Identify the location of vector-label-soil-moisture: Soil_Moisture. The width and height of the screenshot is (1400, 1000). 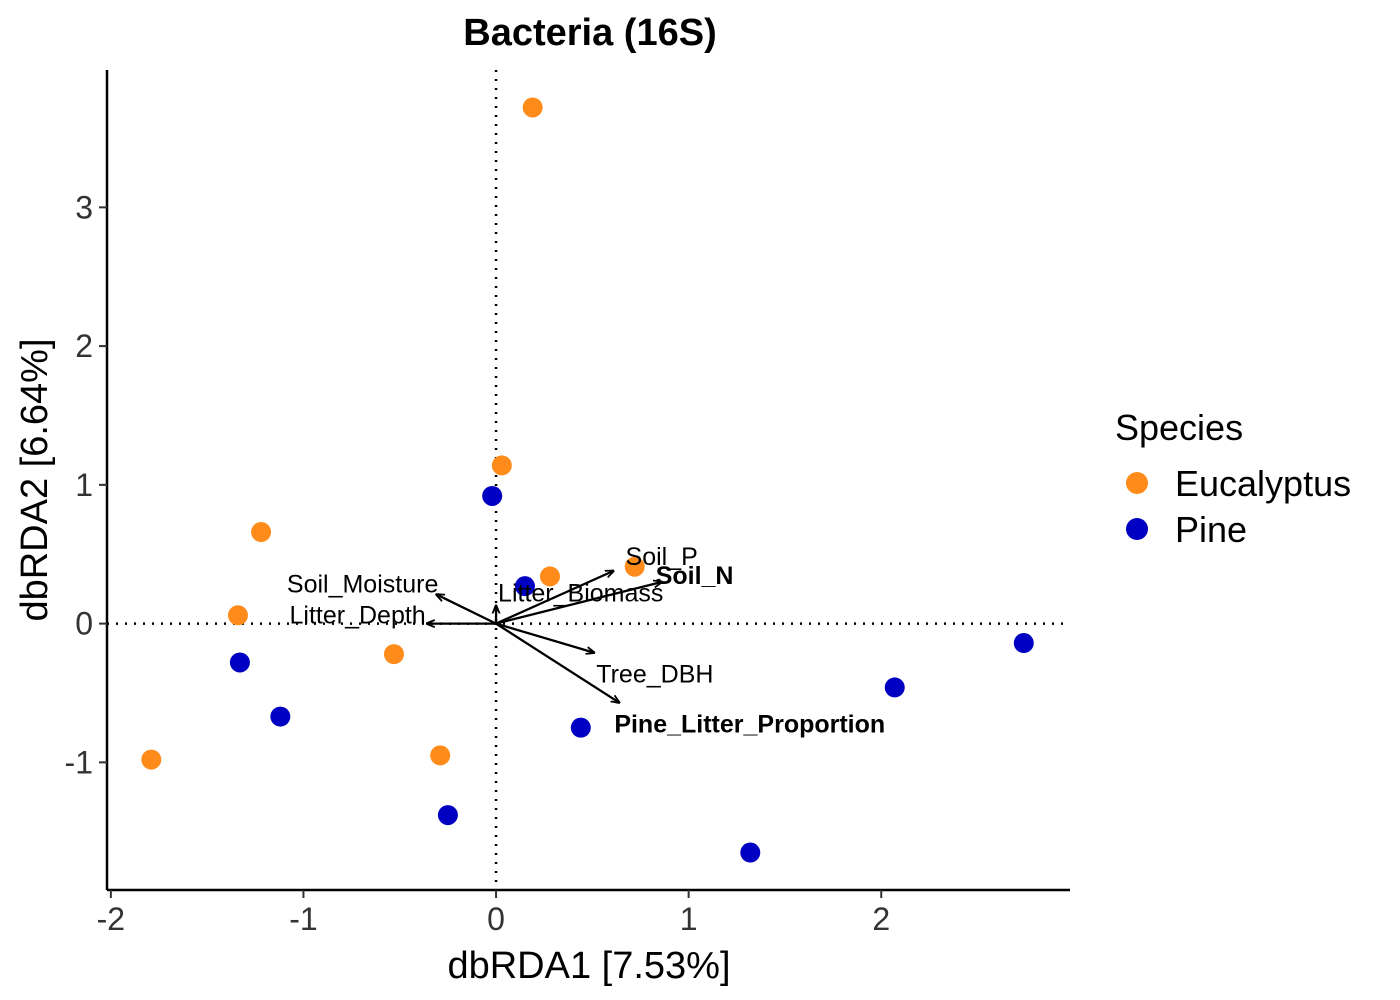
(362, 584).